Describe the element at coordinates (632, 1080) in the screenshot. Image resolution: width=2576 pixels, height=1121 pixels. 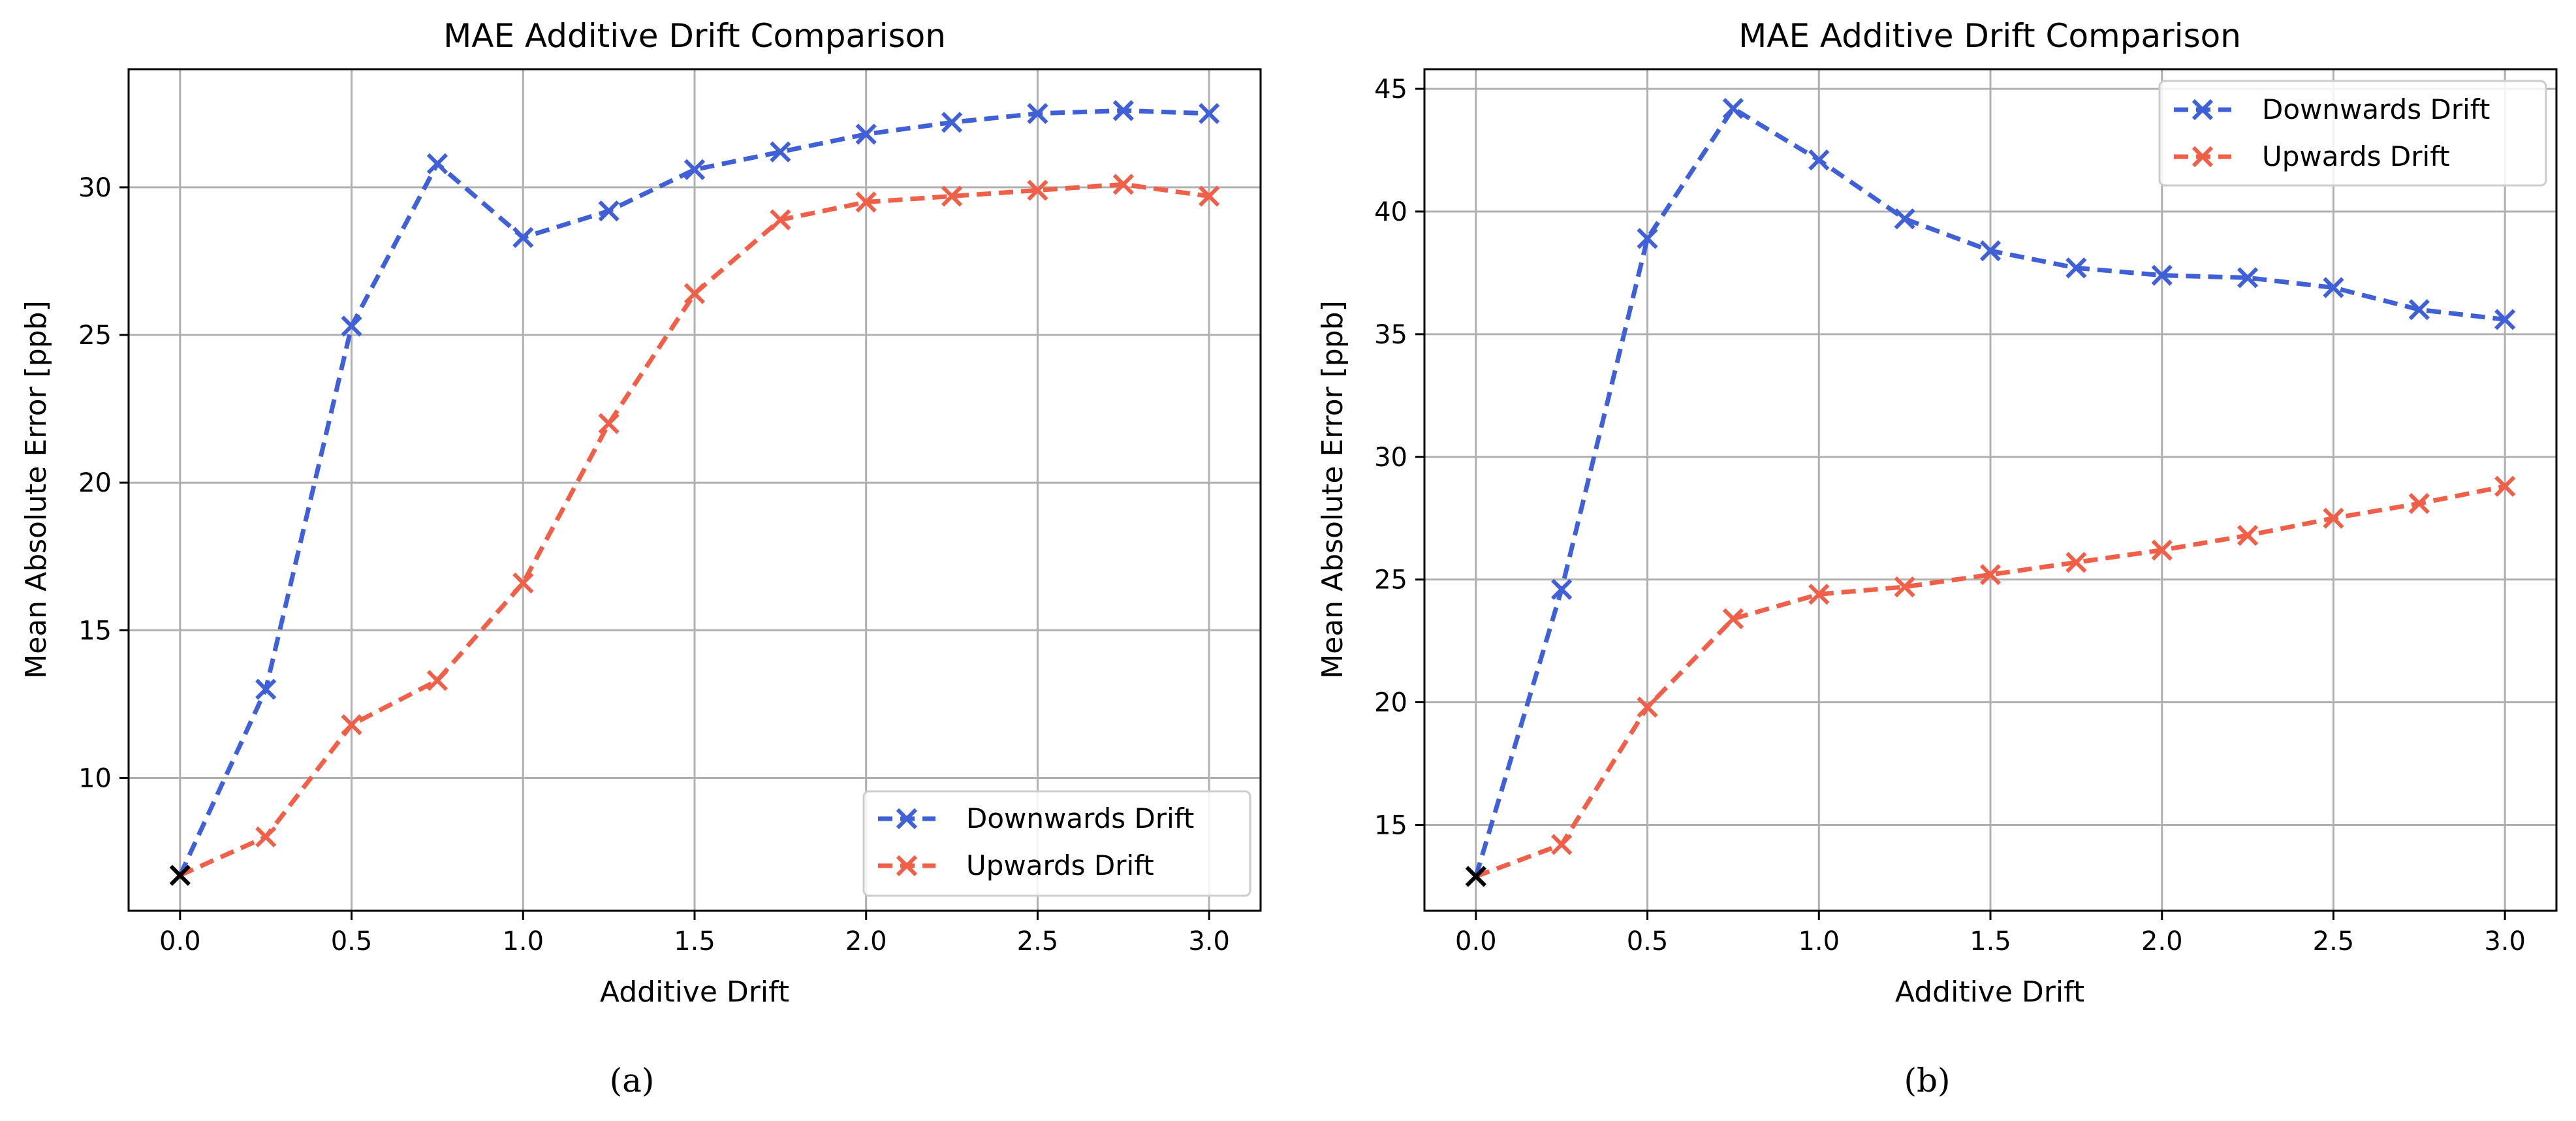
I see `panel-caption: (a)` at that location.